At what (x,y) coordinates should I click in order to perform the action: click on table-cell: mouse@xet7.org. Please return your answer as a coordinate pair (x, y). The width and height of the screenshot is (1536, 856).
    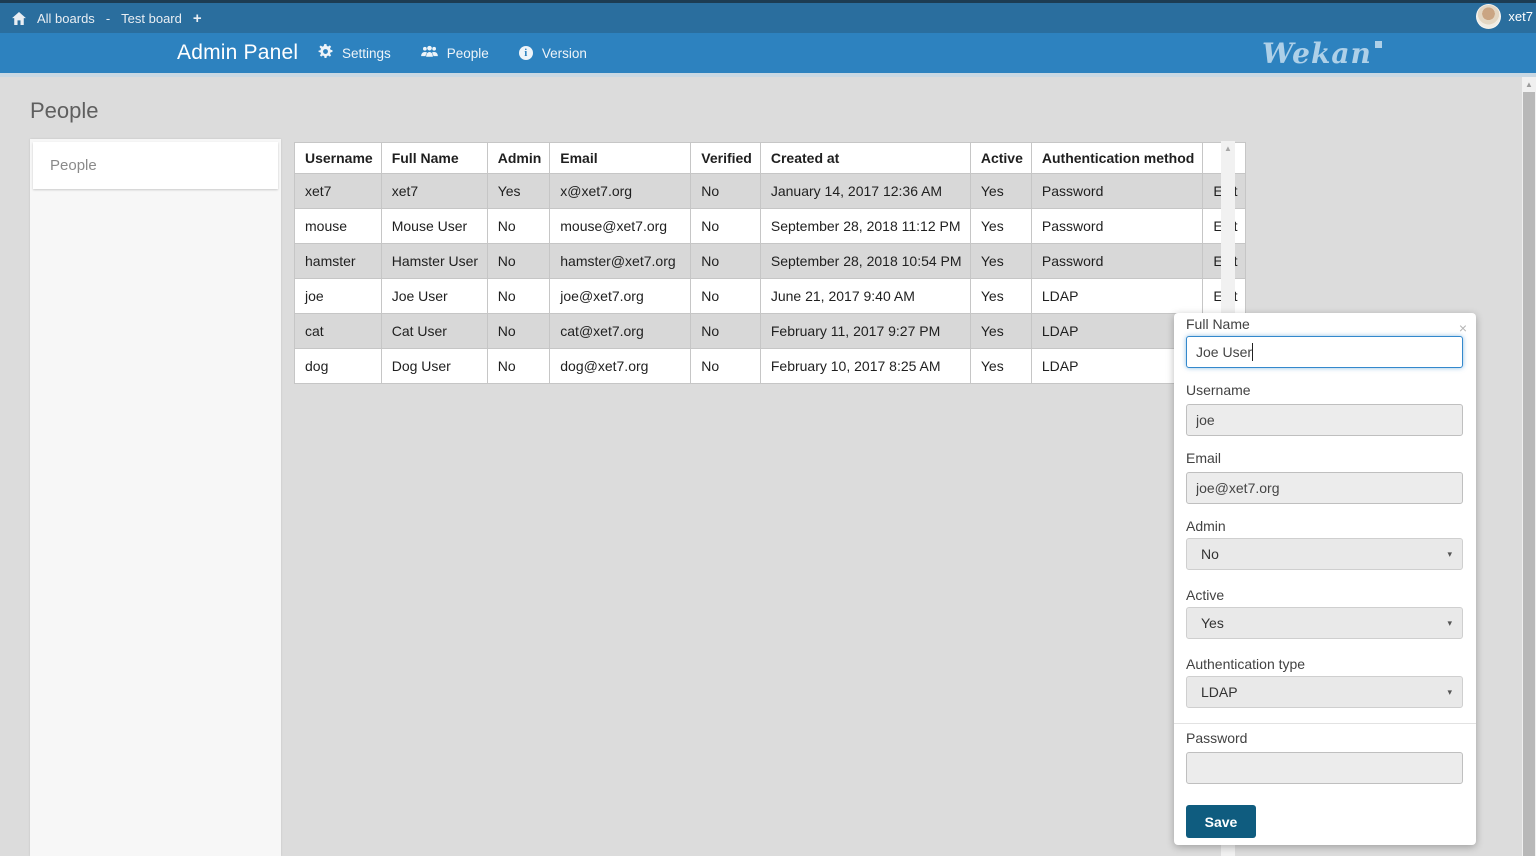
    Looking at the image, I should click on (620, 226).